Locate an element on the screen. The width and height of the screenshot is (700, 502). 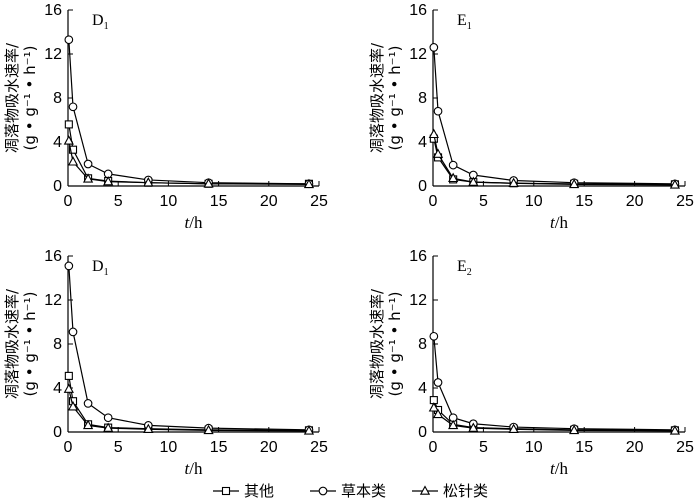
series-line-pine-needle is located at coordinates (554, 419).